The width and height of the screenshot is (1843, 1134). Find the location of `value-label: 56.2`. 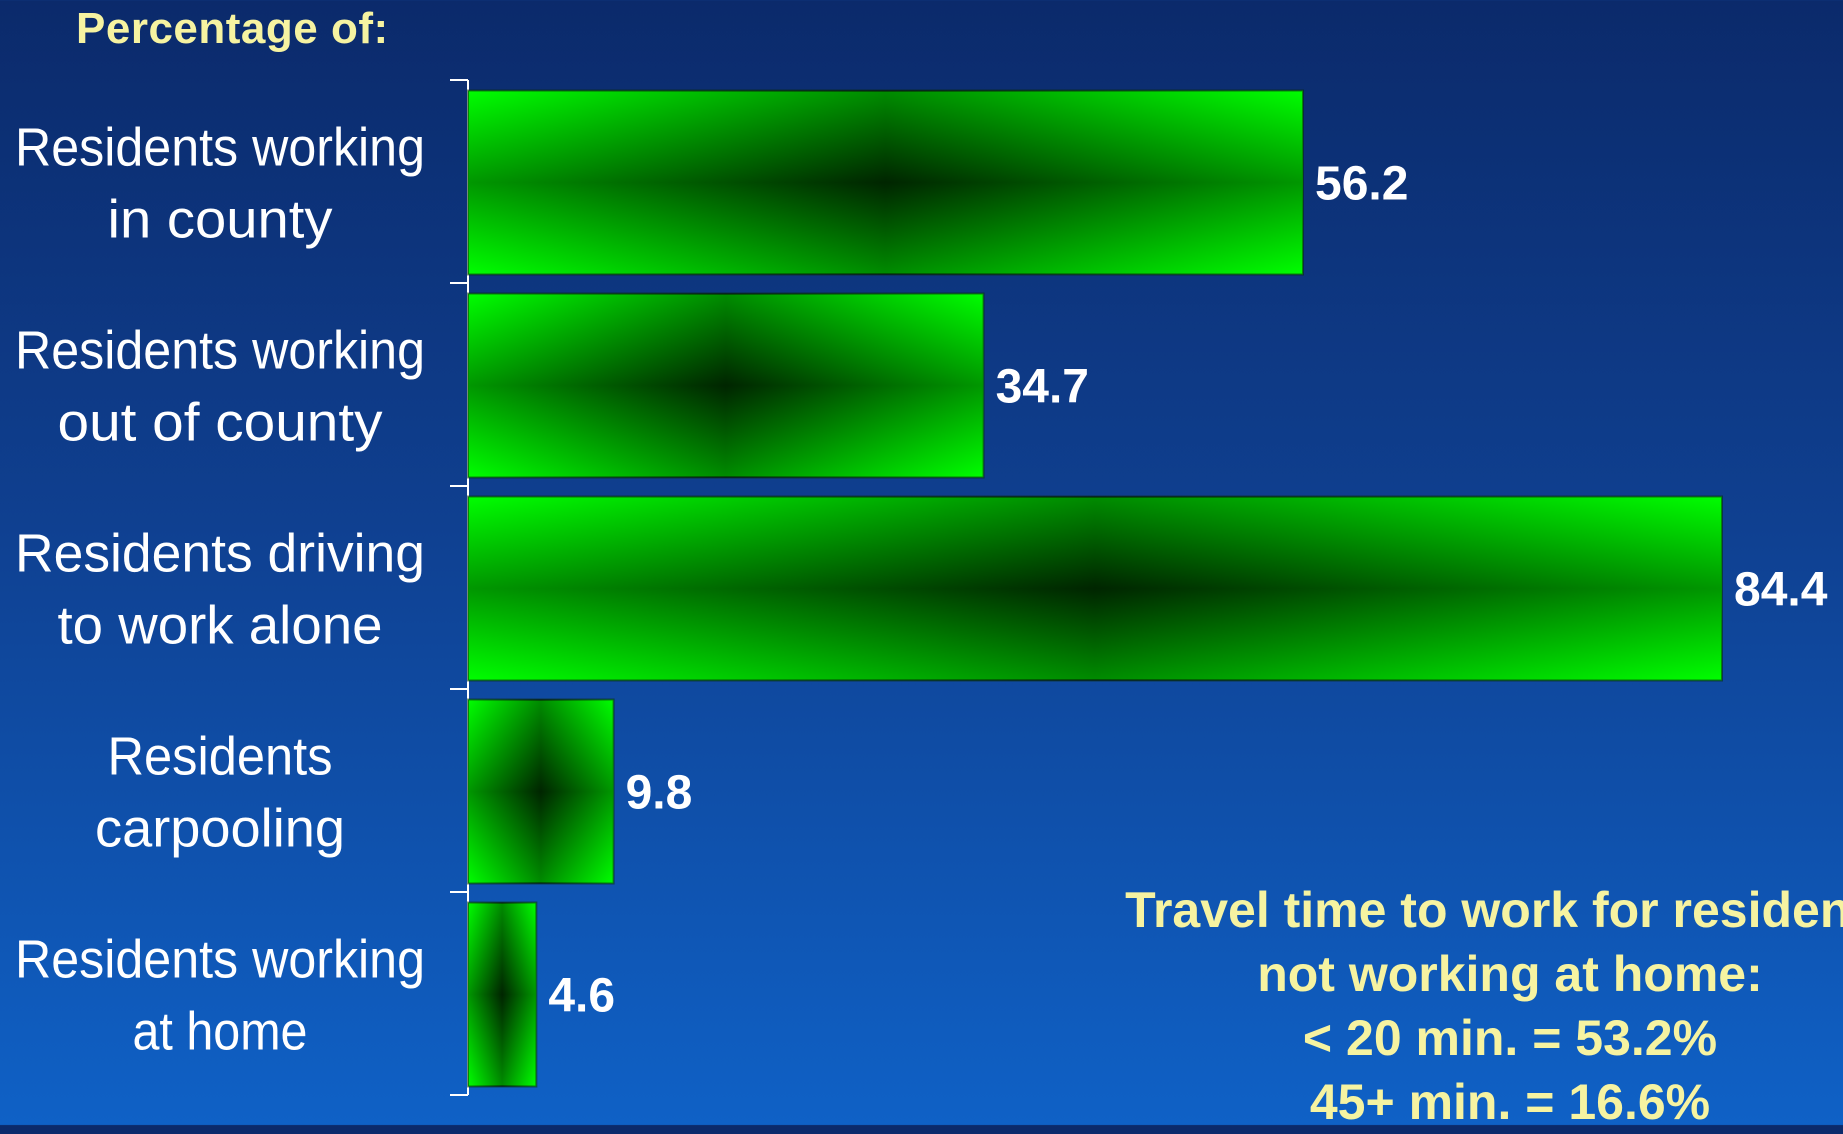

value-label: 56.2 is located at coordinates (1361, 184).